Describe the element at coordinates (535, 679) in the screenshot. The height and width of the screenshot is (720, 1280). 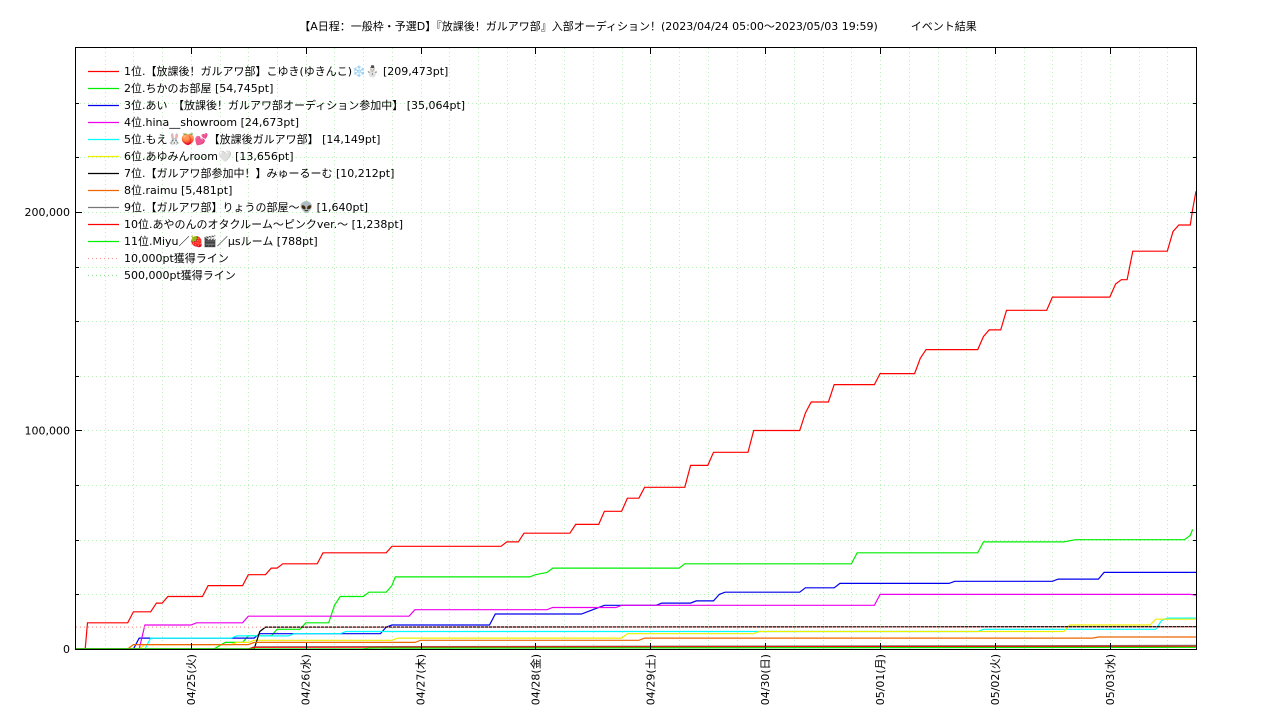
I see `x-tick-label: 04/28(金)` at that location.